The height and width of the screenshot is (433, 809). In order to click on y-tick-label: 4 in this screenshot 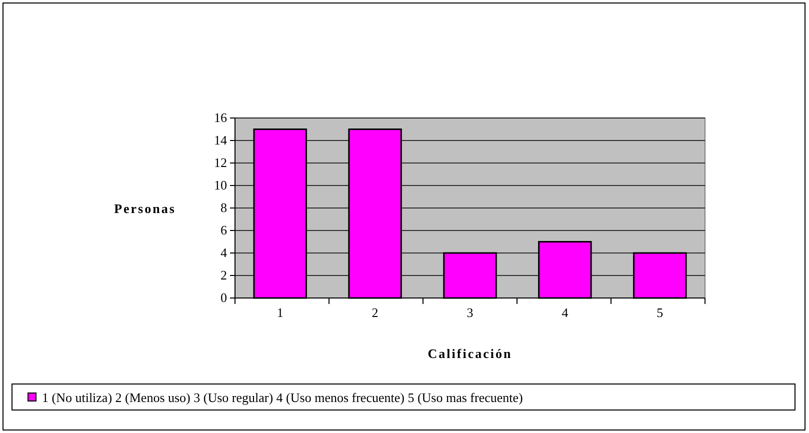, I will do `click(224, 252)`.